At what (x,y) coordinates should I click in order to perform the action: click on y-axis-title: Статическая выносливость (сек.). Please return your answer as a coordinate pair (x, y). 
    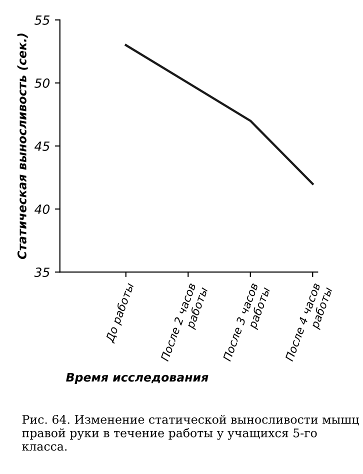
    Looking at the image, I should click on (22, 147).